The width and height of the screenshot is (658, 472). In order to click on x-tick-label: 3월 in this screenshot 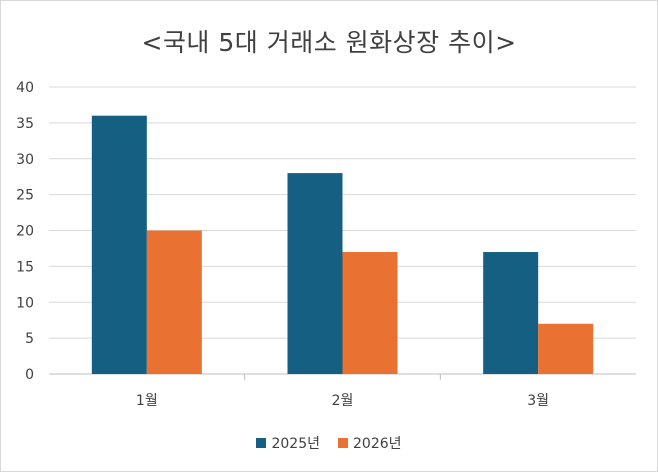, I will do `click(538, 401)`.